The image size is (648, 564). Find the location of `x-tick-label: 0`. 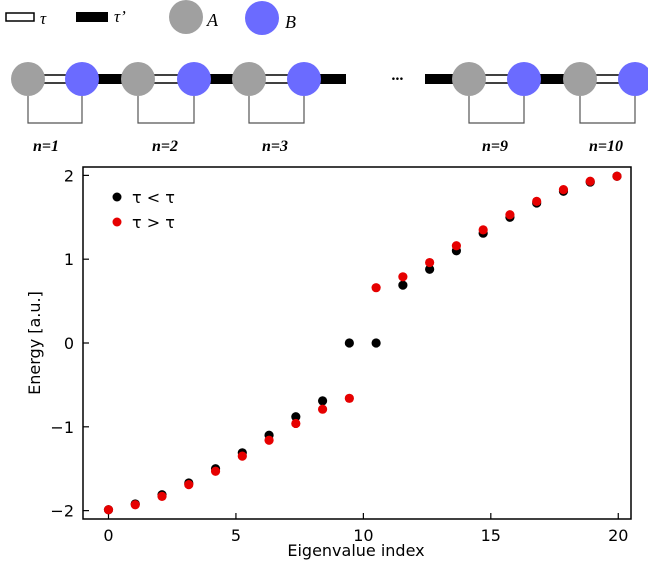

x-tick-label: 0 is located at coordinates (108, 535).